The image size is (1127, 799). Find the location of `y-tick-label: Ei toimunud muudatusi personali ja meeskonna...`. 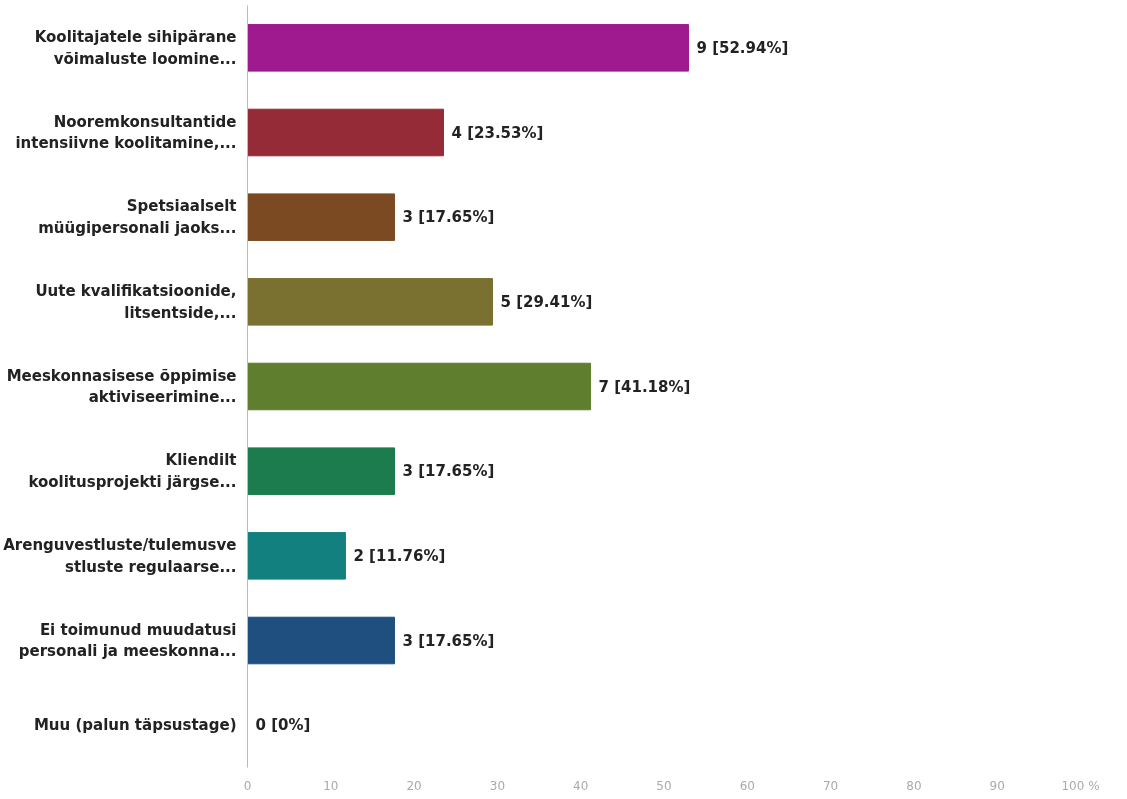

y-tick-label: Ei toimunud muudatusi personali ja meeskonna... is located at coordinates (127, 640).